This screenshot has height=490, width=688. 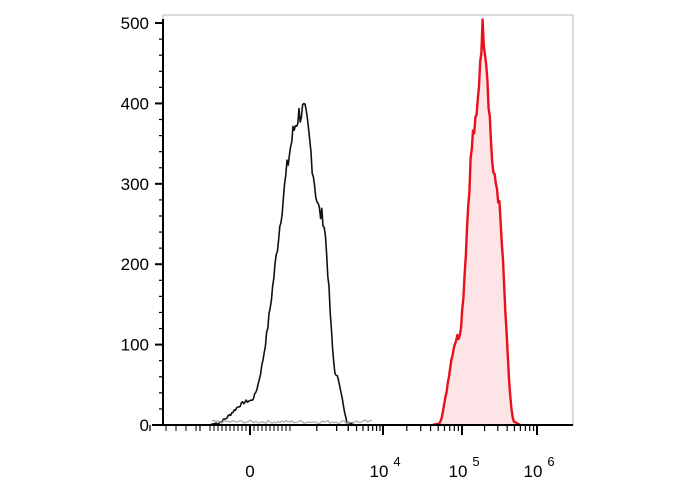 What do you see at coordinates (135, 103) in the screenshot?
I see `y-tick-label: 400` at bounding box center [135, 103].